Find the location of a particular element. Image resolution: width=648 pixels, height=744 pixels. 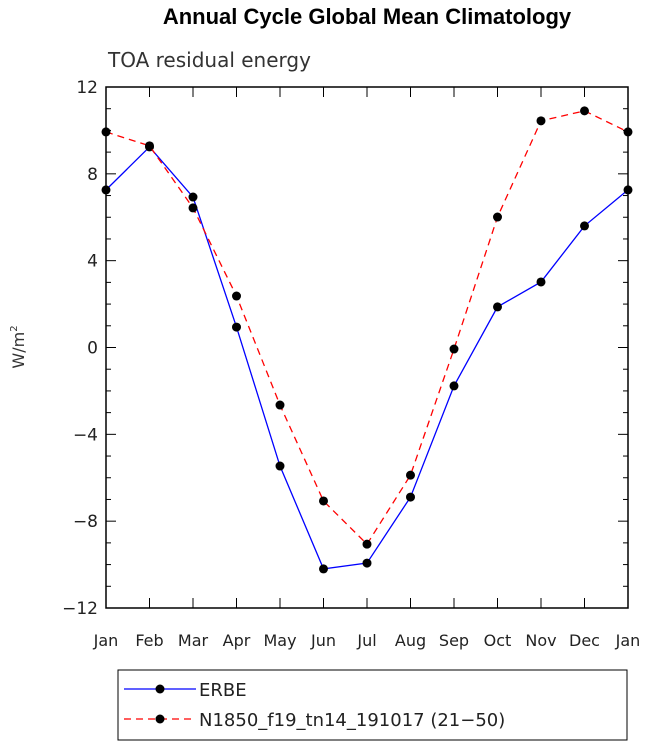

x-tick-label: Aug is located at coordinates (410, 640).